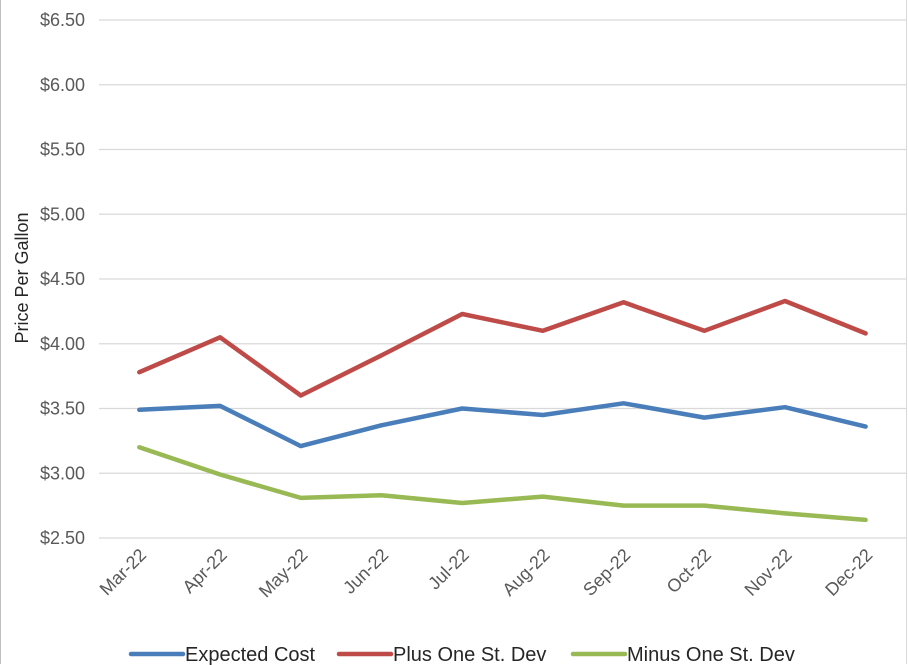 The image size is (908, 665). Describe the element at coordinates (62, 409) in the screenshot. I see `y-tick-label: $3.50` at that location.